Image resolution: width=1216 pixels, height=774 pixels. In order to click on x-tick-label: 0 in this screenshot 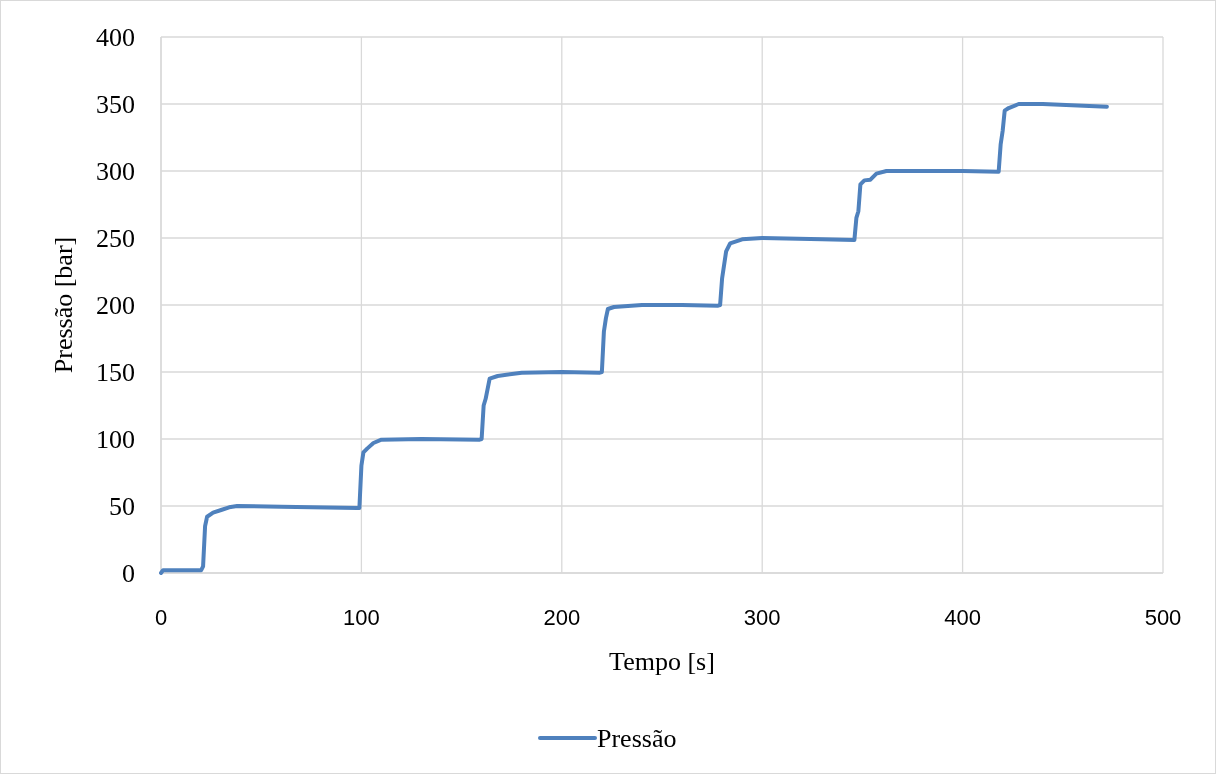, I will do `click(161, 617)`.